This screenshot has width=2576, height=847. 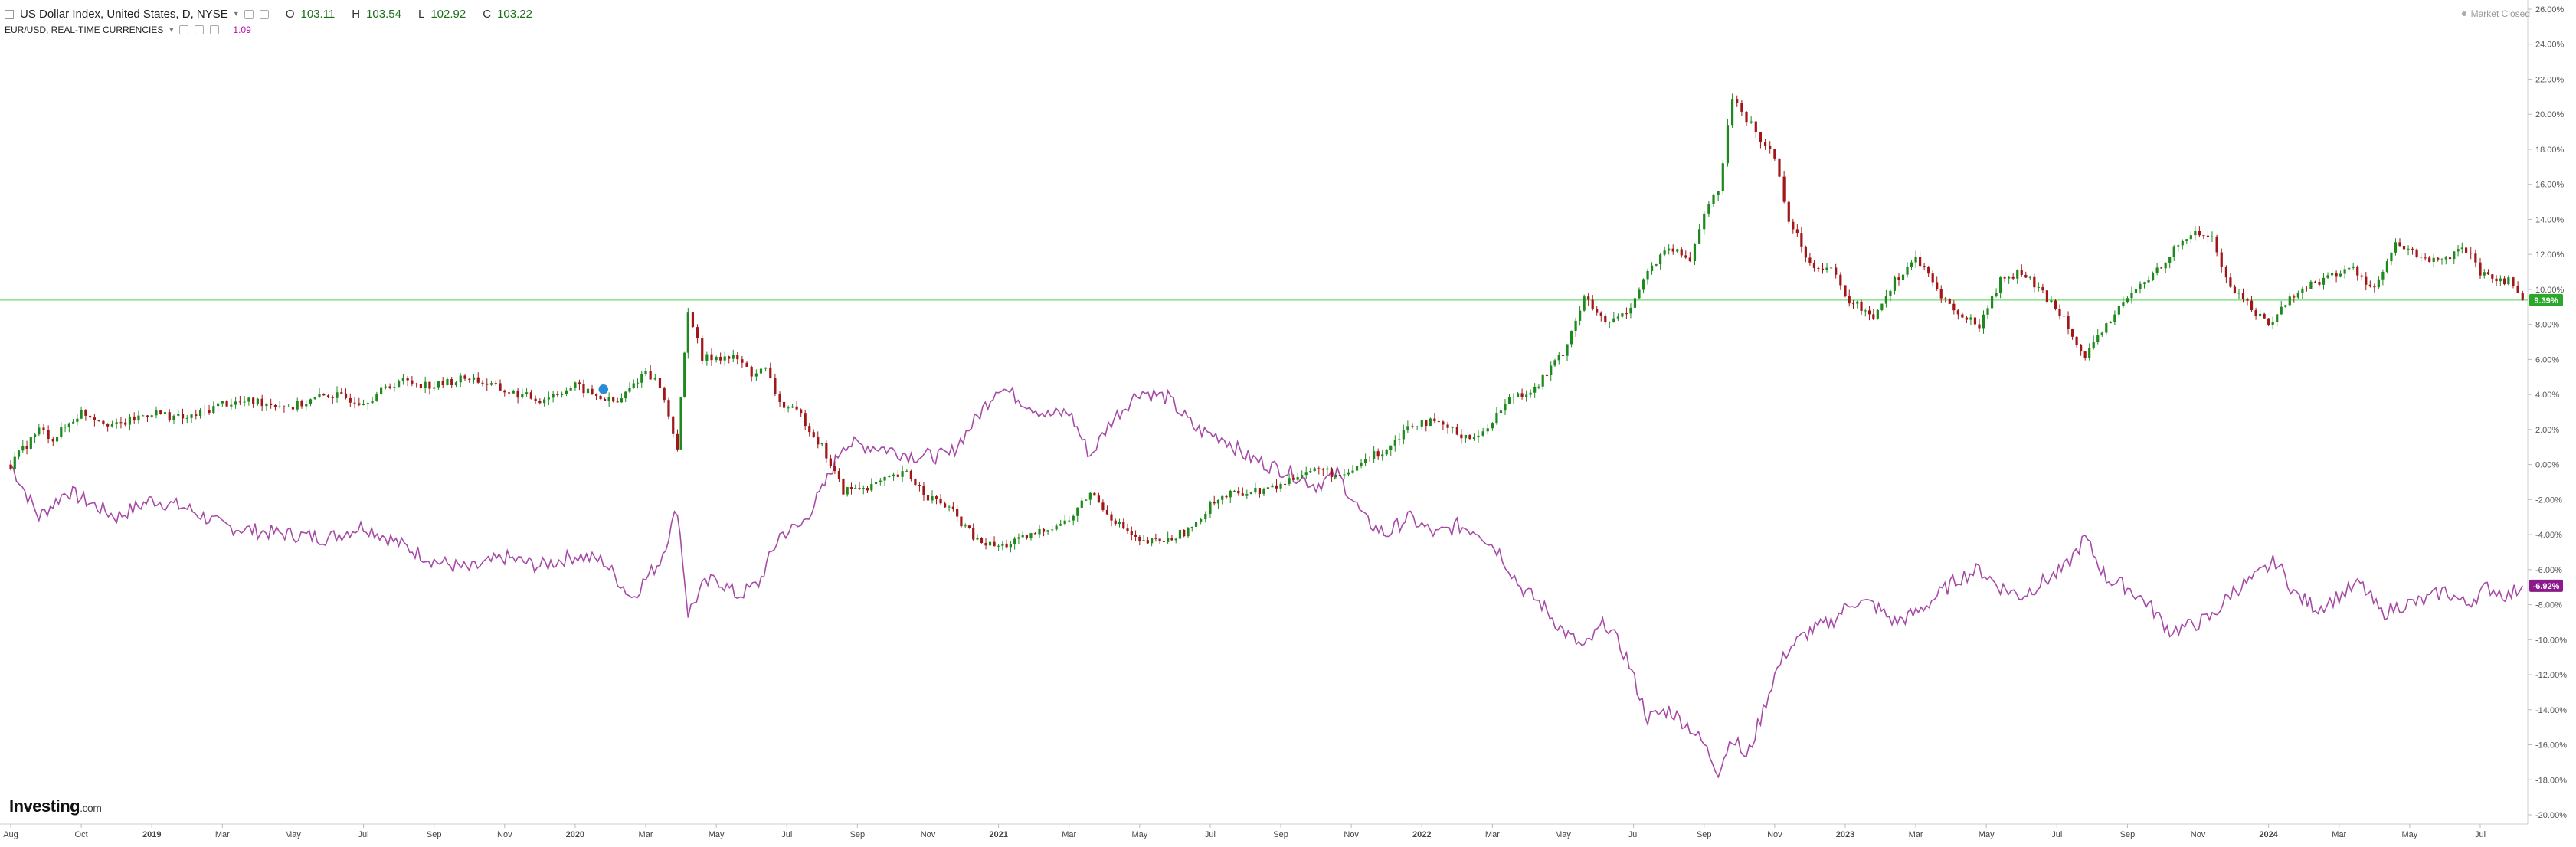 I want to click on investing-logo: Investing.com, so click(x=55, y=806).